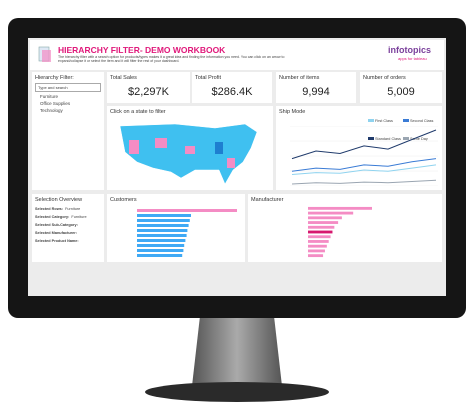 This screenshot has width=474, height=412. I want to click on kpi-card: Total Profit $286.4K, so click(232, 87).